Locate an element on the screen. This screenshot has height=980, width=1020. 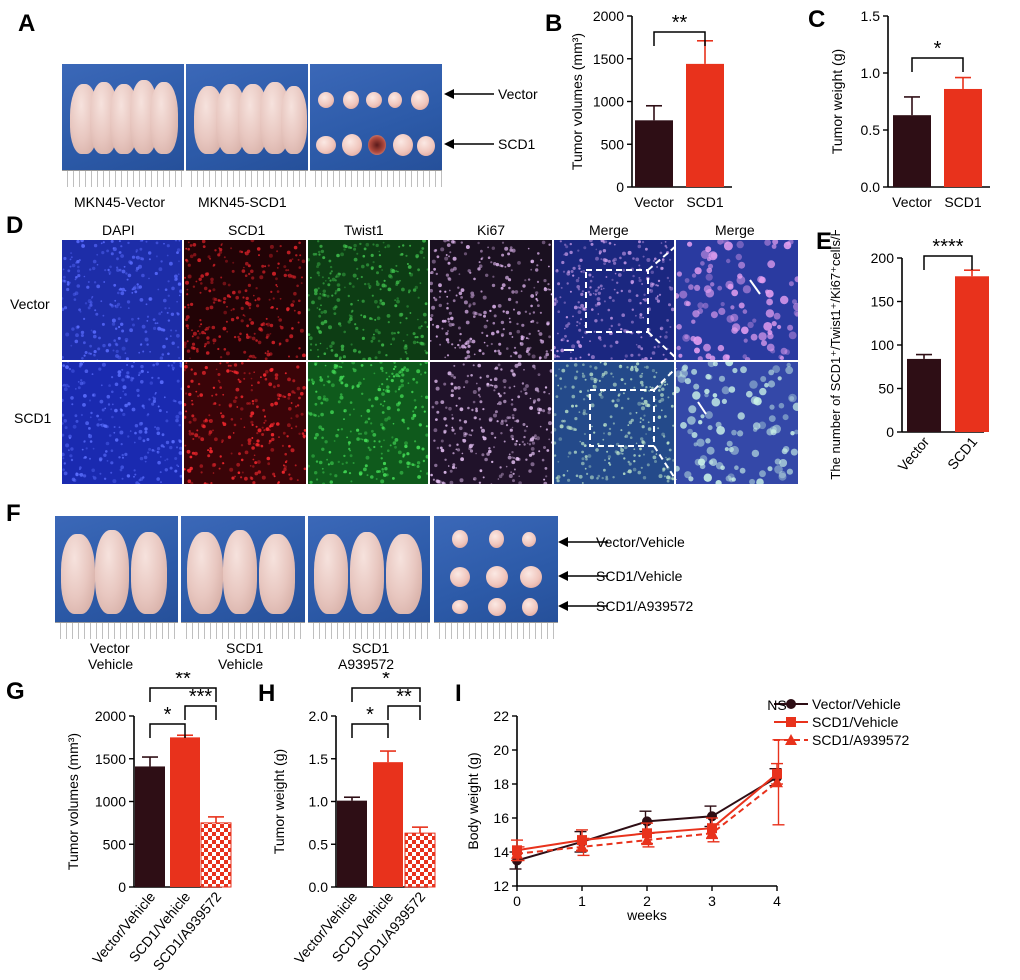
fl-scd1-twist1 is located at coordinates (368, 423).